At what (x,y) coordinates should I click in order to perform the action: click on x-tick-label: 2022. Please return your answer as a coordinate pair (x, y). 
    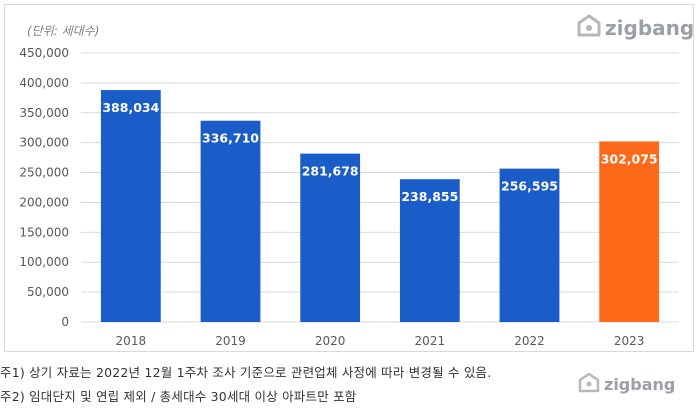
    Looking at the image, I should click on (529, 341).